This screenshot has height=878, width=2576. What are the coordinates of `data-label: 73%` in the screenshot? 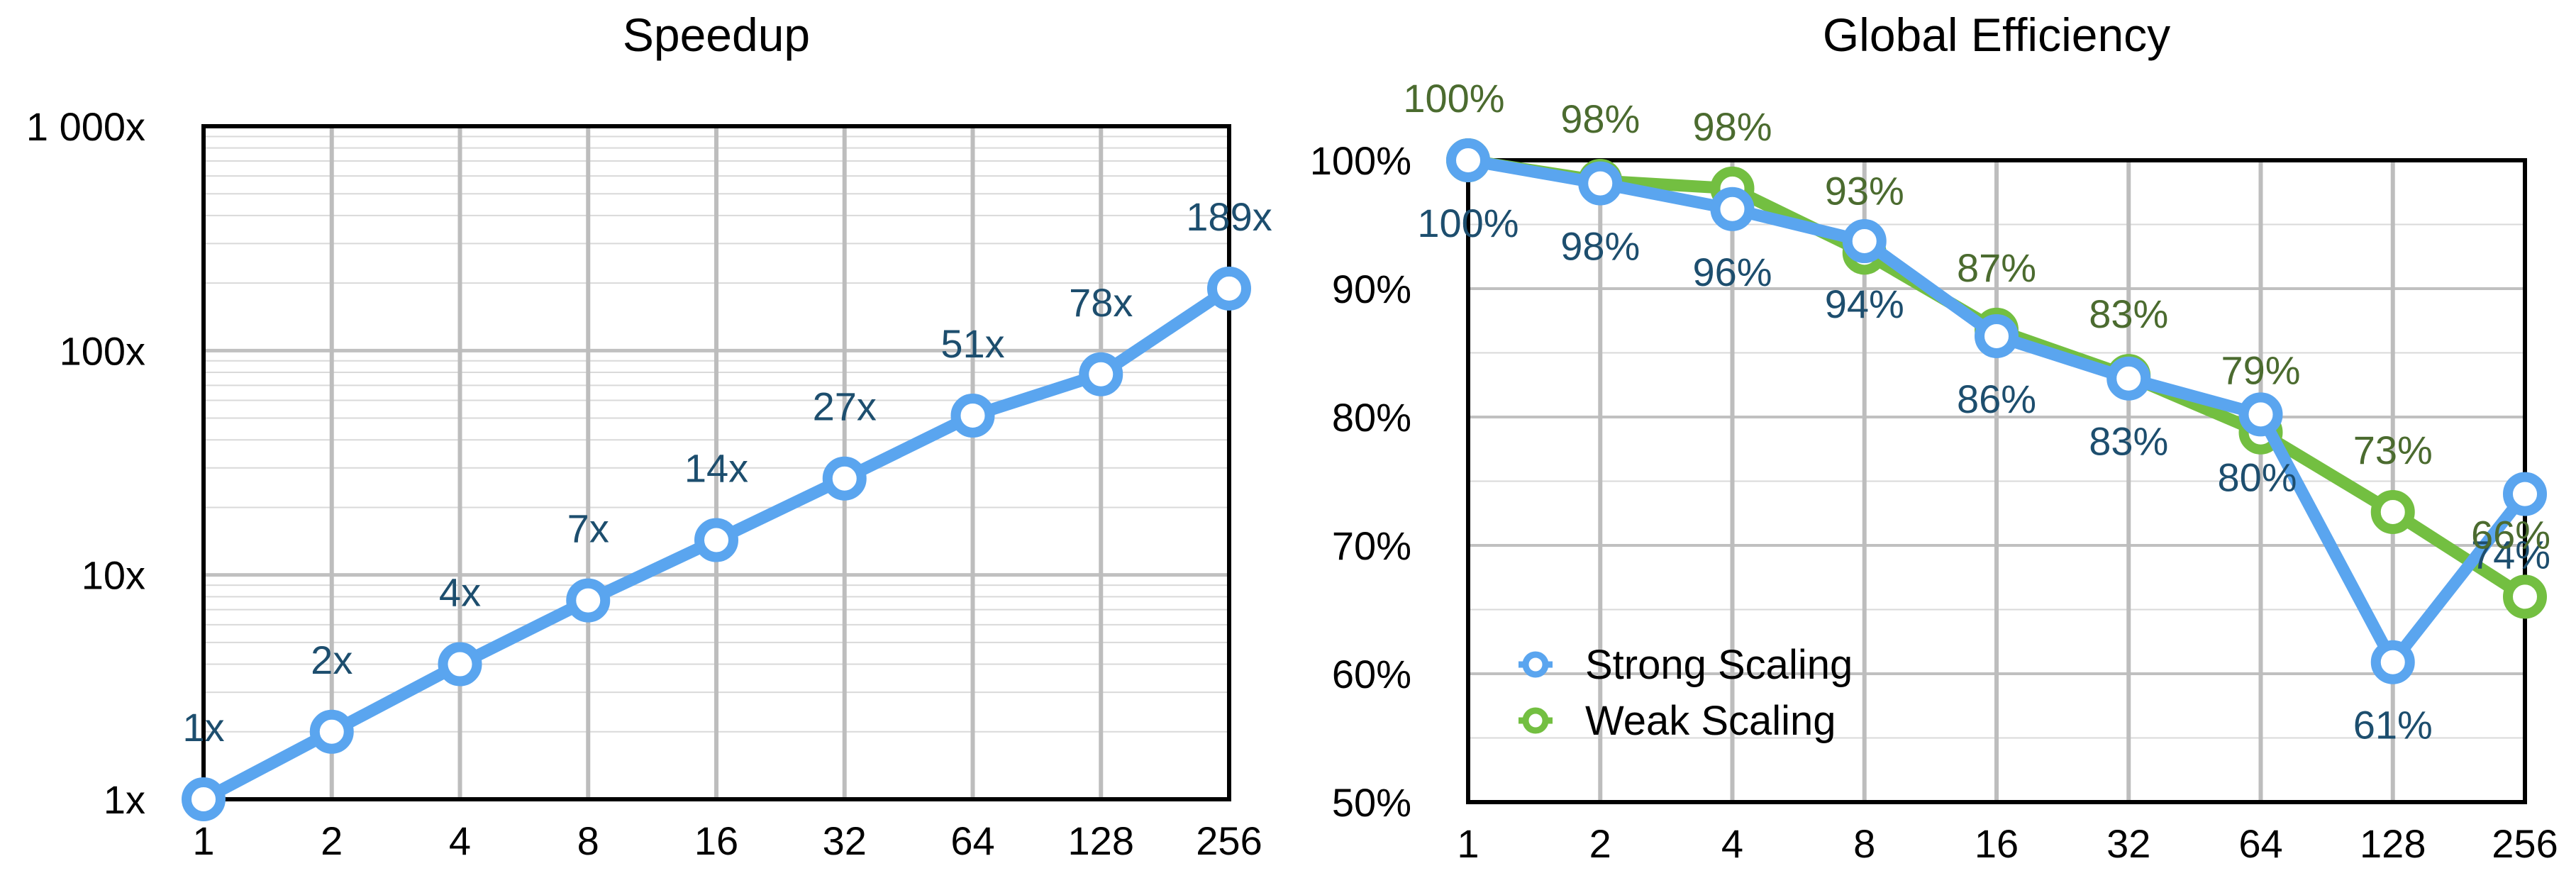 It's located at (2393, 450).